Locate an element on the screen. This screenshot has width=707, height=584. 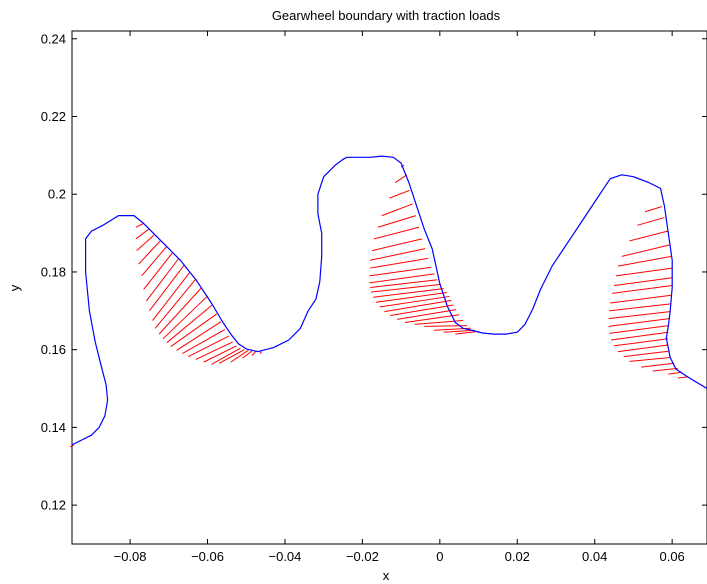
chart-title: Gearwheel boundary with traction loads is located at coordinates (386, 15).